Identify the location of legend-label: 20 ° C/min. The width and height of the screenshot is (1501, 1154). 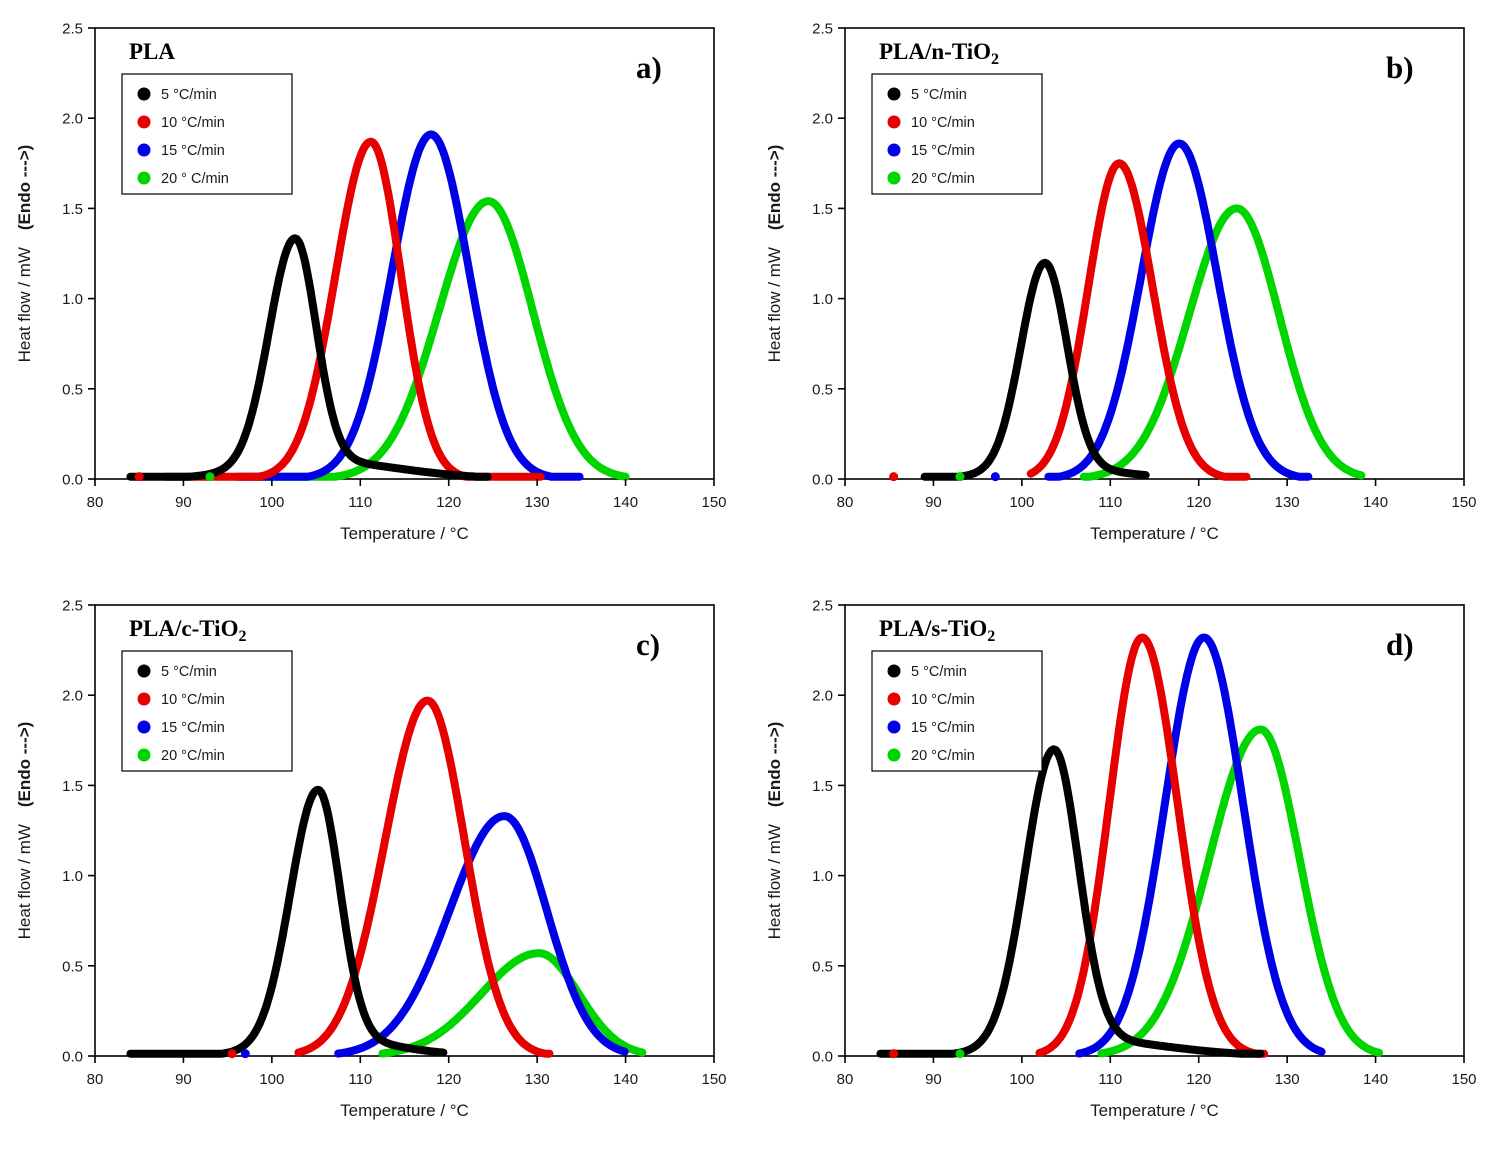
(195, 179).